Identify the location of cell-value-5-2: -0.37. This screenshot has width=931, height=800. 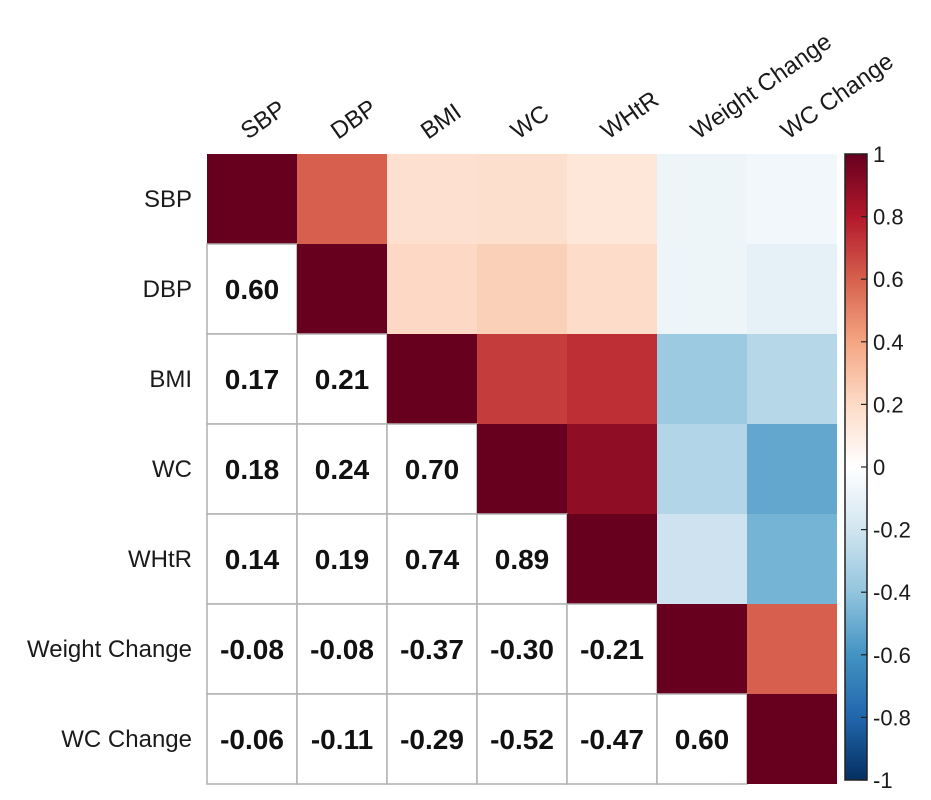
(432, 649).